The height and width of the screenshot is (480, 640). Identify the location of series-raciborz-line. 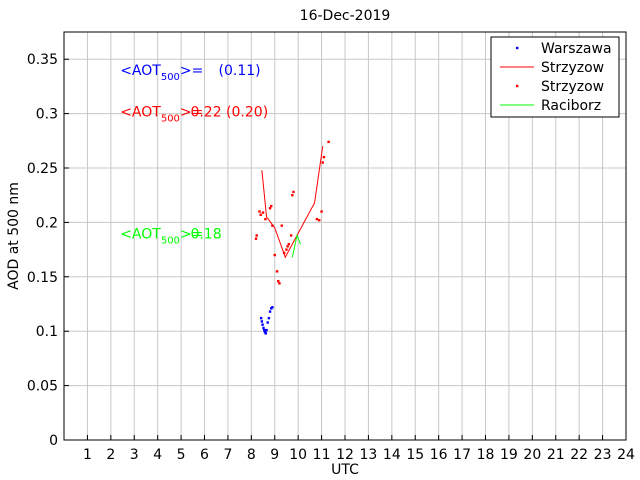
(296, 245).